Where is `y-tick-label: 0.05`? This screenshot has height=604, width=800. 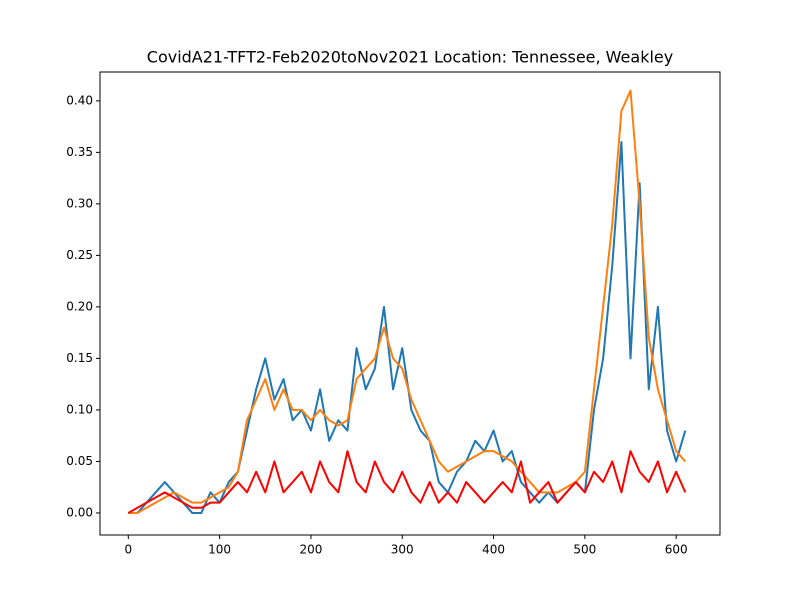 y-tick-label: 0.05 is located at coordinates (79, 461).